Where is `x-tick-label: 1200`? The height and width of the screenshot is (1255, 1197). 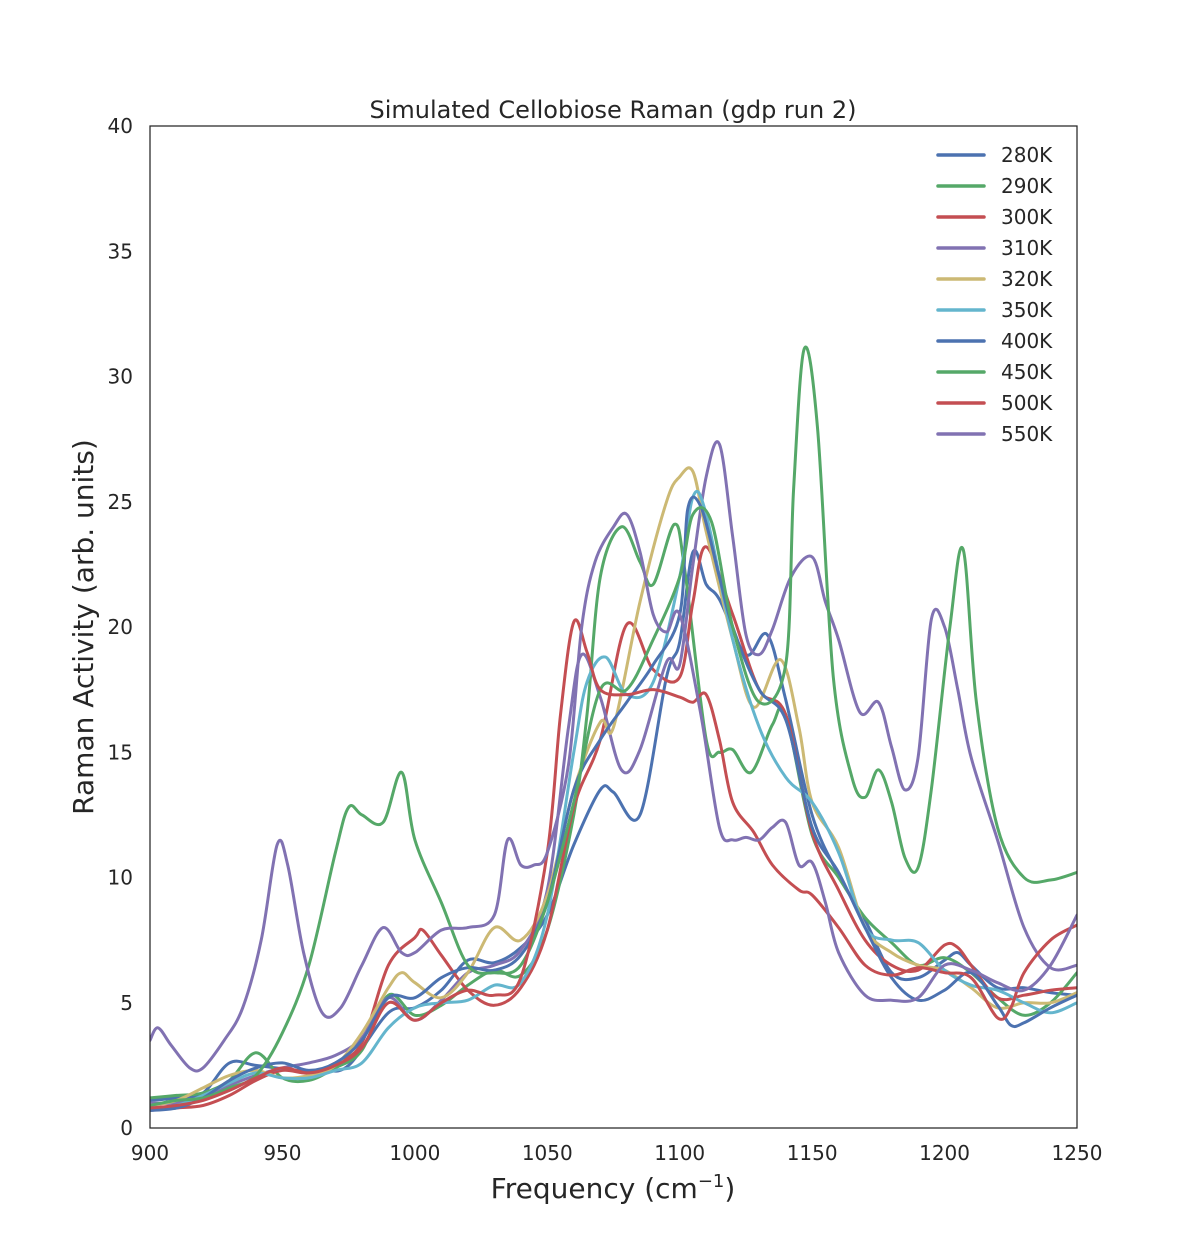
x-tick-label: 1200 is located at coordinates (944, 1153).